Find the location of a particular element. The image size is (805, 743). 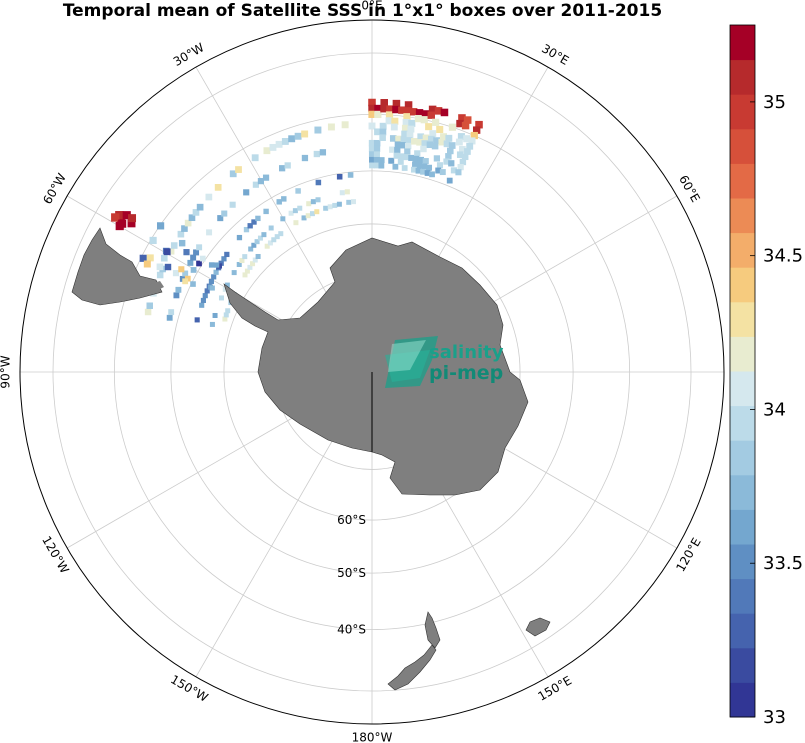

tasmania-landmass is located at coordinates (538, 627).